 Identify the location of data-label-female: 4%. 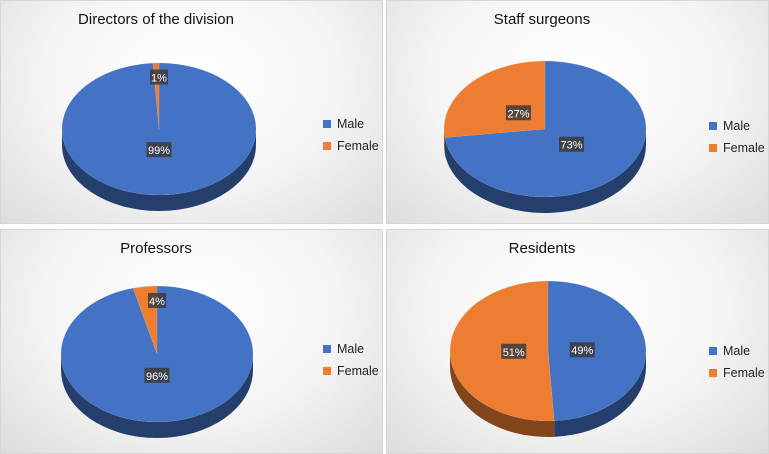
(157, 302).